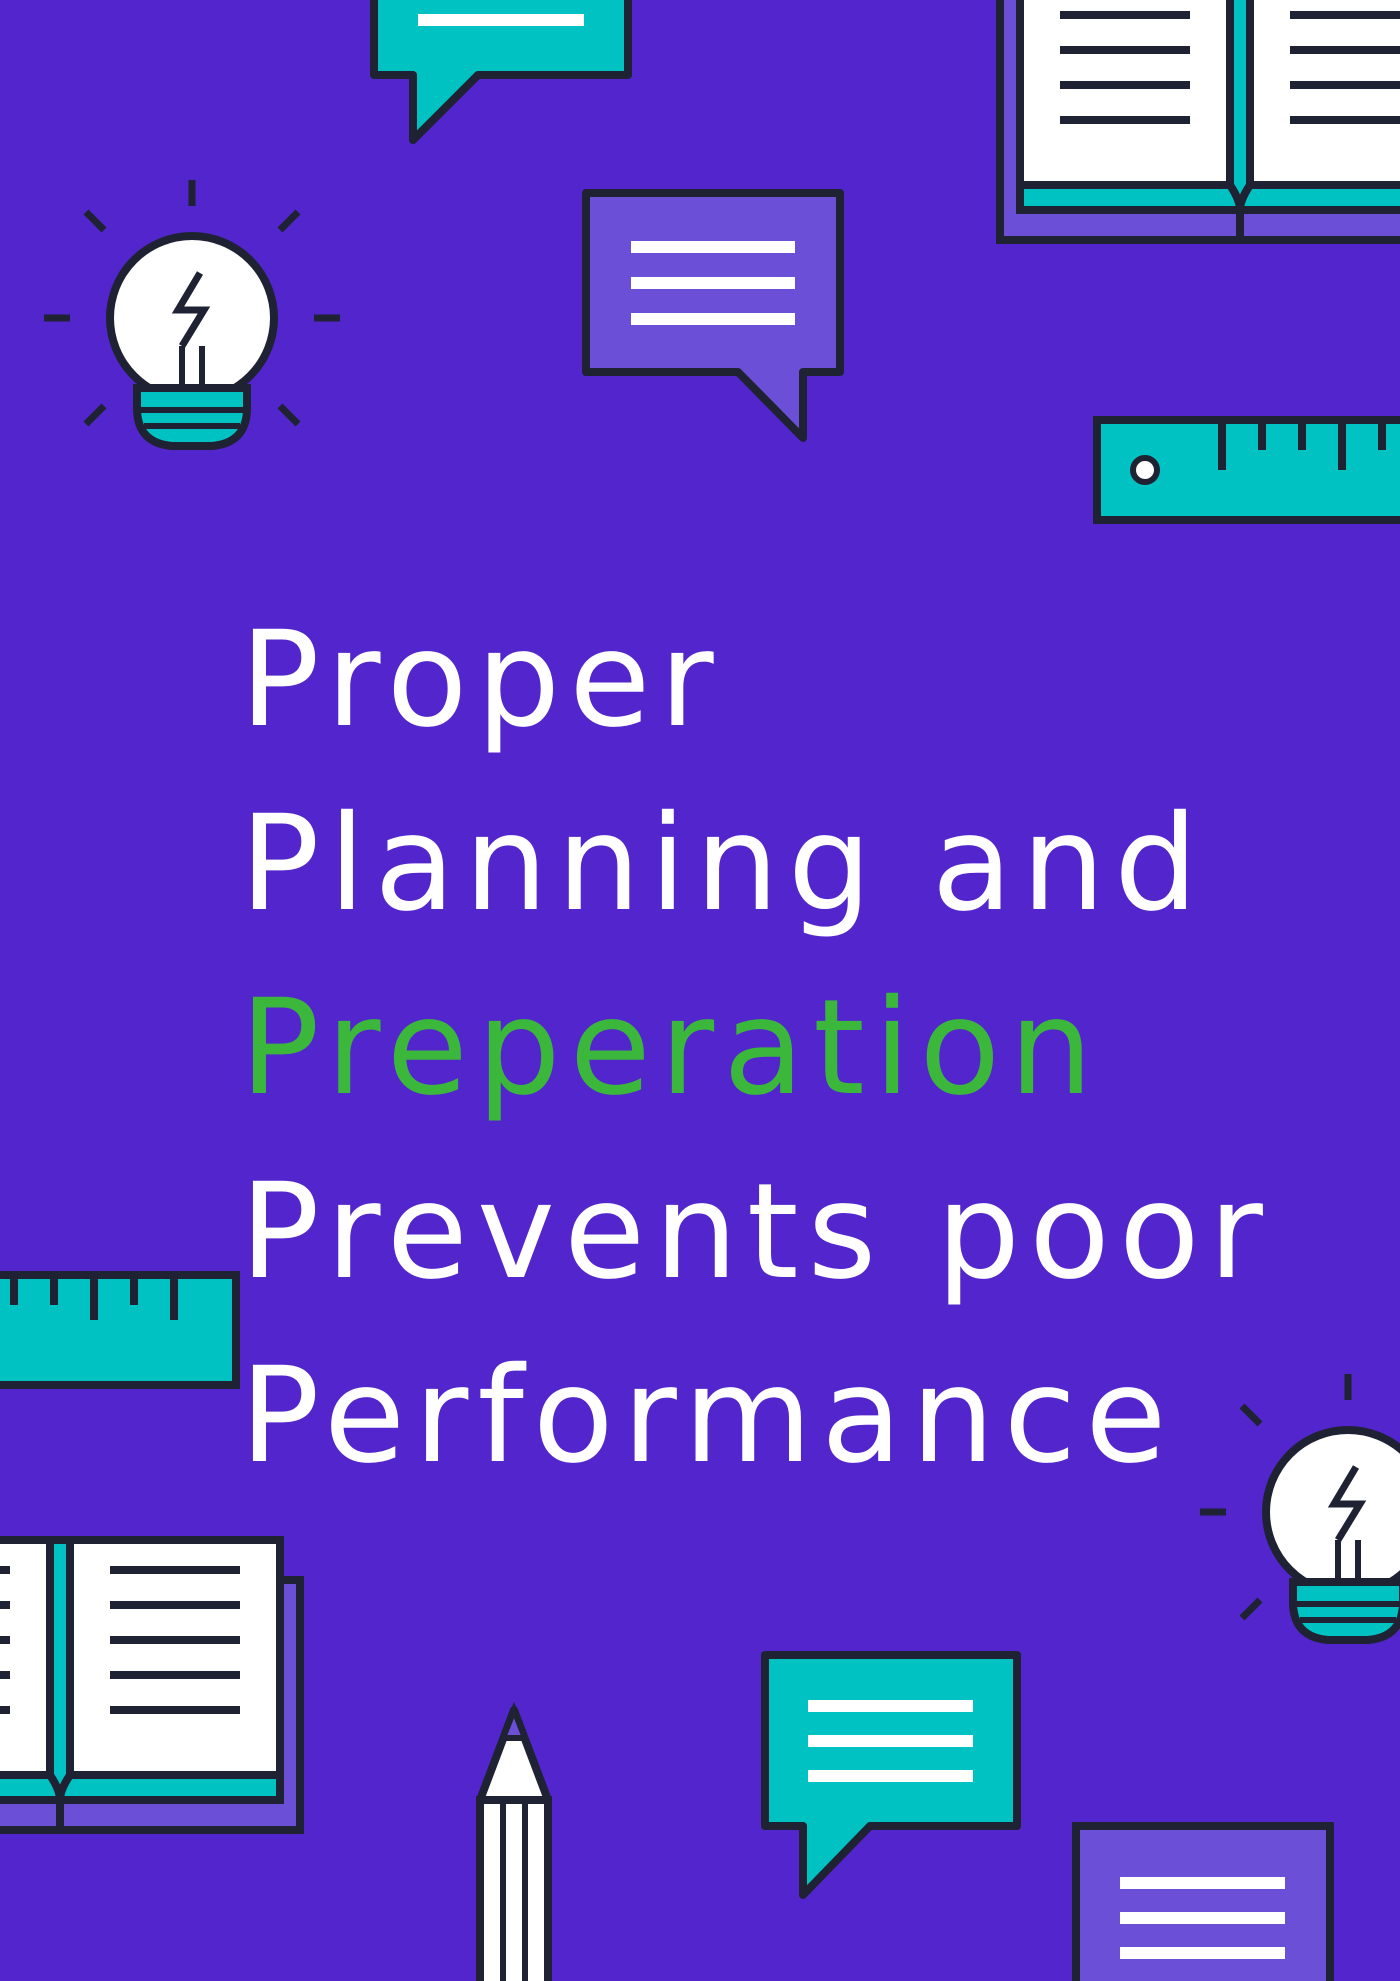  I want to click on quote-line-prevents: Prevents poor, so click(756, 1232).